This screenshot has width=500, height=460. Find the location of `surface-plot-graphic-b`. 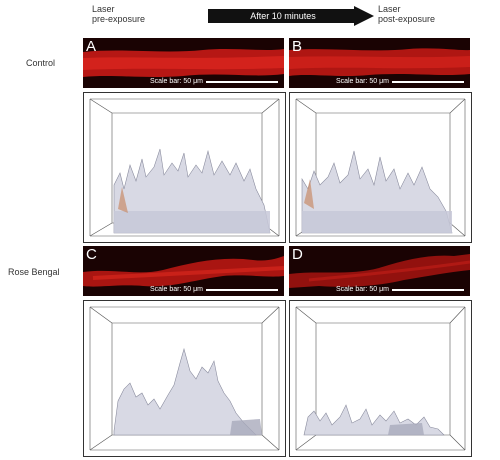

surface-plot-graphic-b is located at coordinates (380, 167).